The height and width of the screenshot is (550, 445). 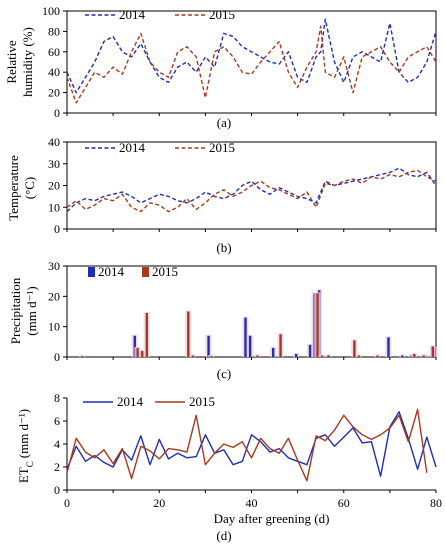 I want to click on y-tick-label: 2, so click(x=57, y=467).